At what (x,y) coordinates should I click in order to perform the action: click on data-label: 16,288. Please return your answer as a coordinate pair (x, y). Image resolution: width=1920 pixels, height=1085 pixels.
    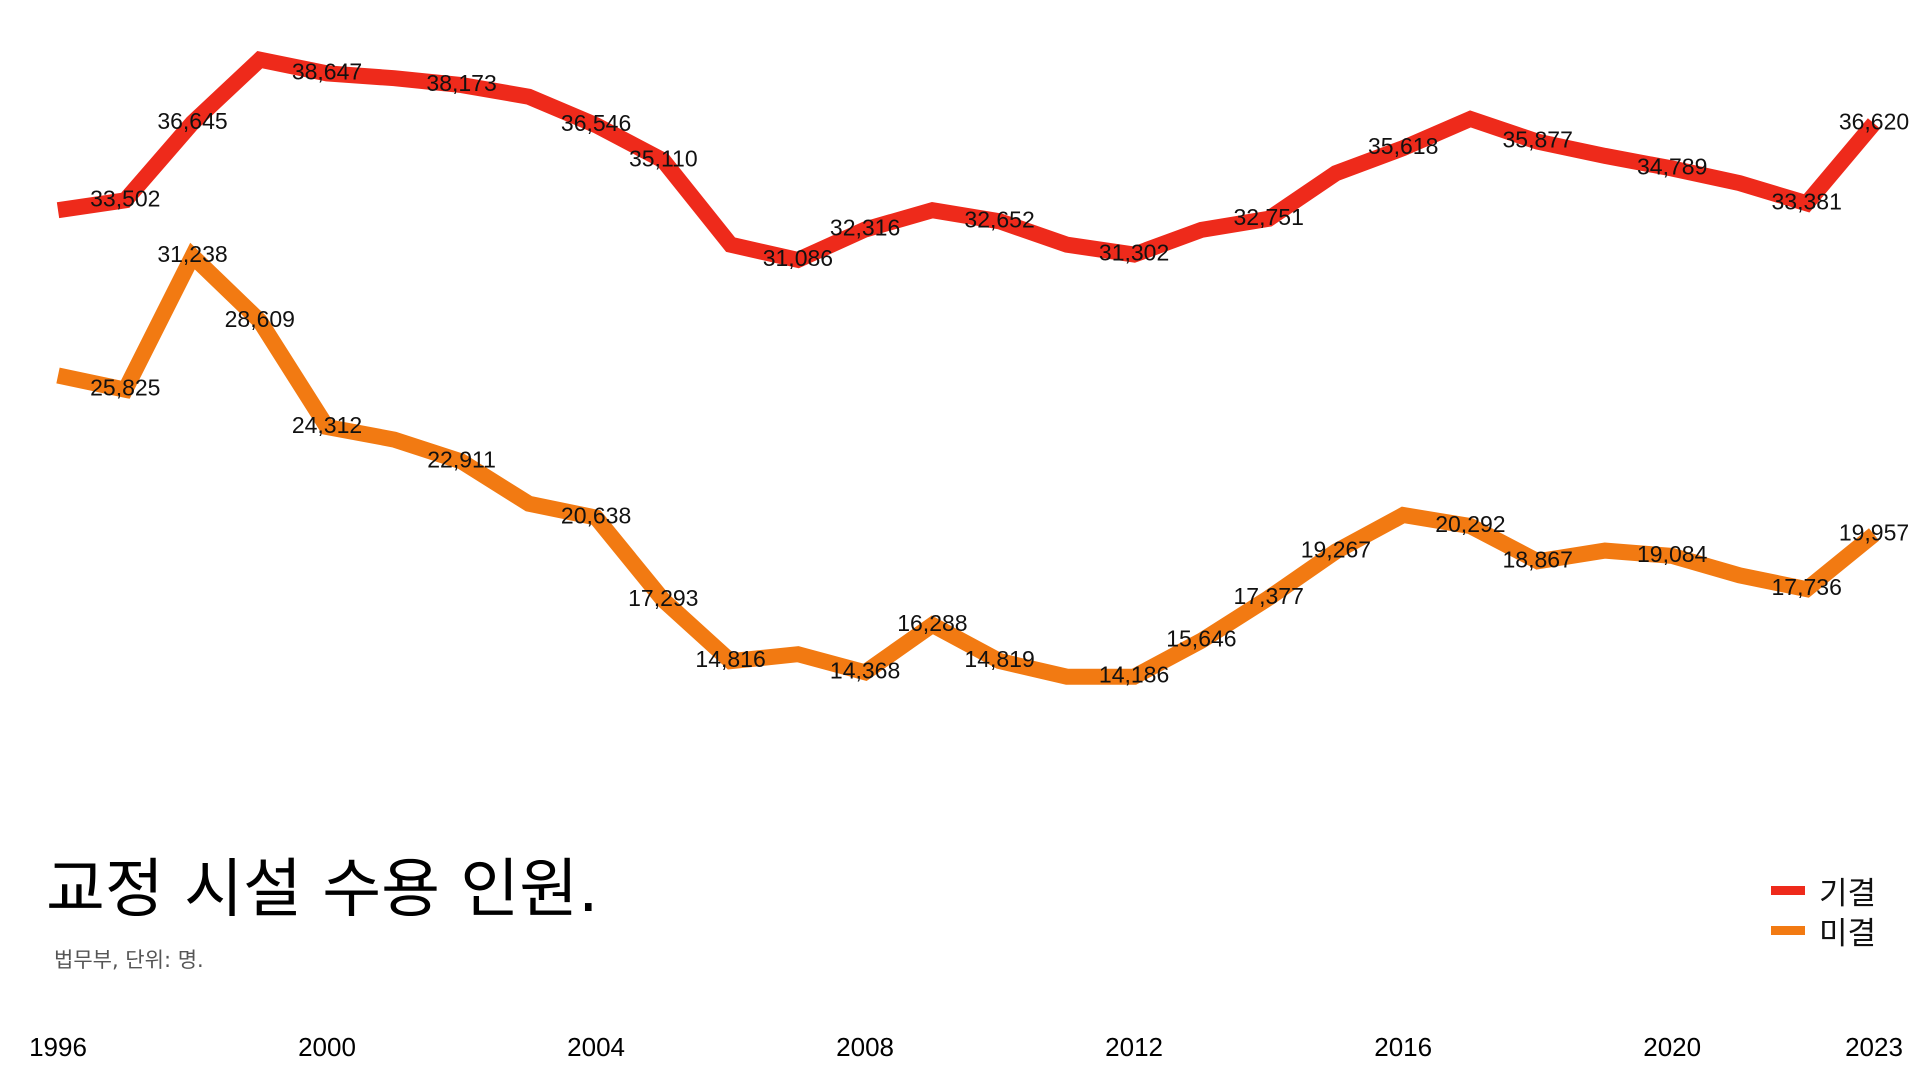
    Looking at the image, I should click on (932, 623).